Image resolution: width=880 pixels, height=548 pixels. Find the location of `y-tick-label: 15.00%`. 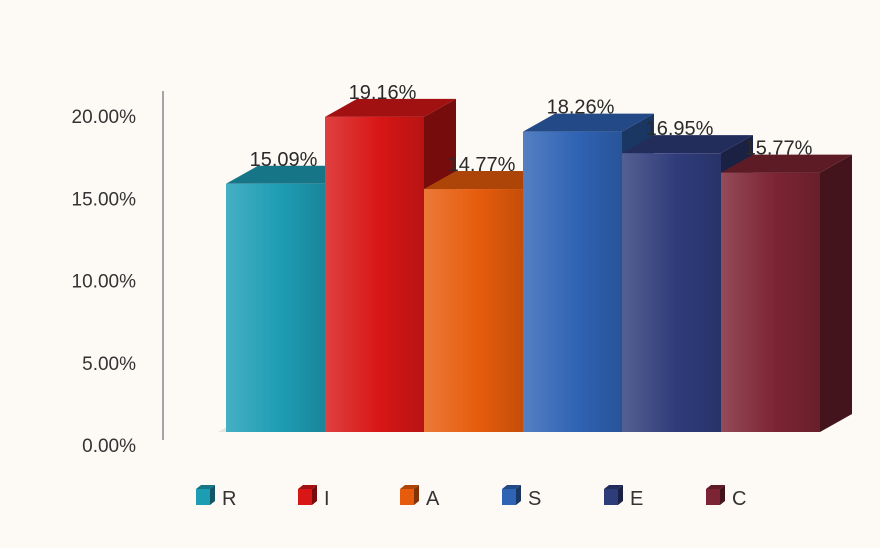

y-tick-label: 15.00% is located at coordinates (104, 199).